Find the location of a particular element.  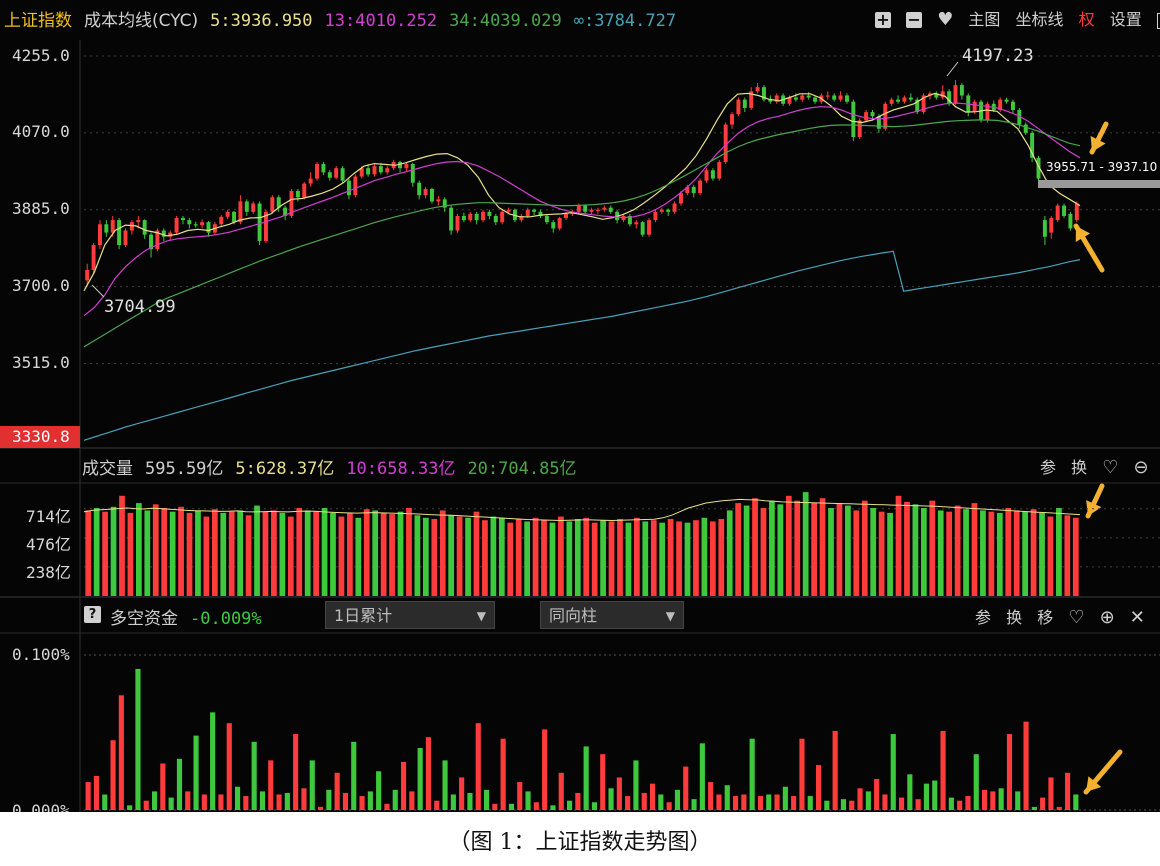

volume-favorite-heart-icon: ♡ is located at coordinates (1110, 467).